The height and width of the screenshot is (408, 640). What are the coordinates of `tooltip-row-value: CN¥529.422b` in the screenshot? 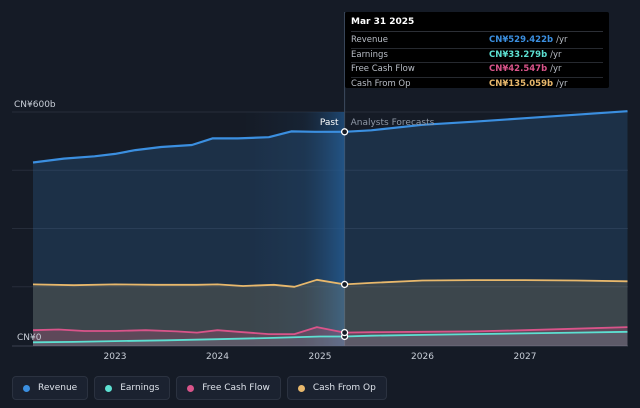 It's located at (521, 40).